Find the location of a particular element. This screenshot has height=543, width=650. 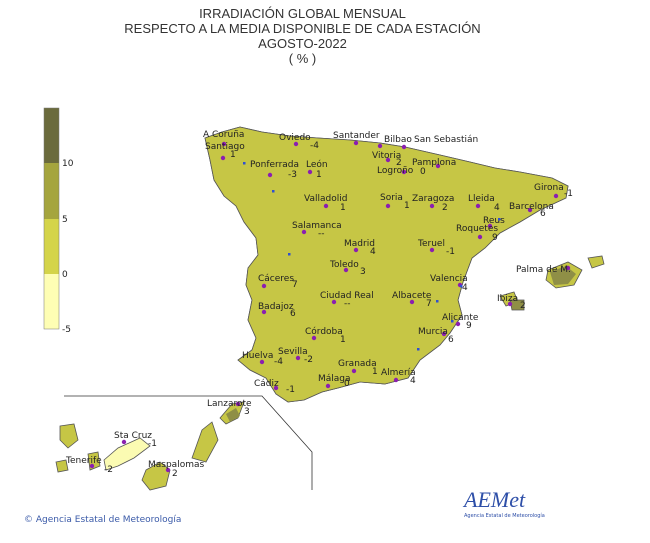

station-dot-girona is located at coordinates (556, 196).